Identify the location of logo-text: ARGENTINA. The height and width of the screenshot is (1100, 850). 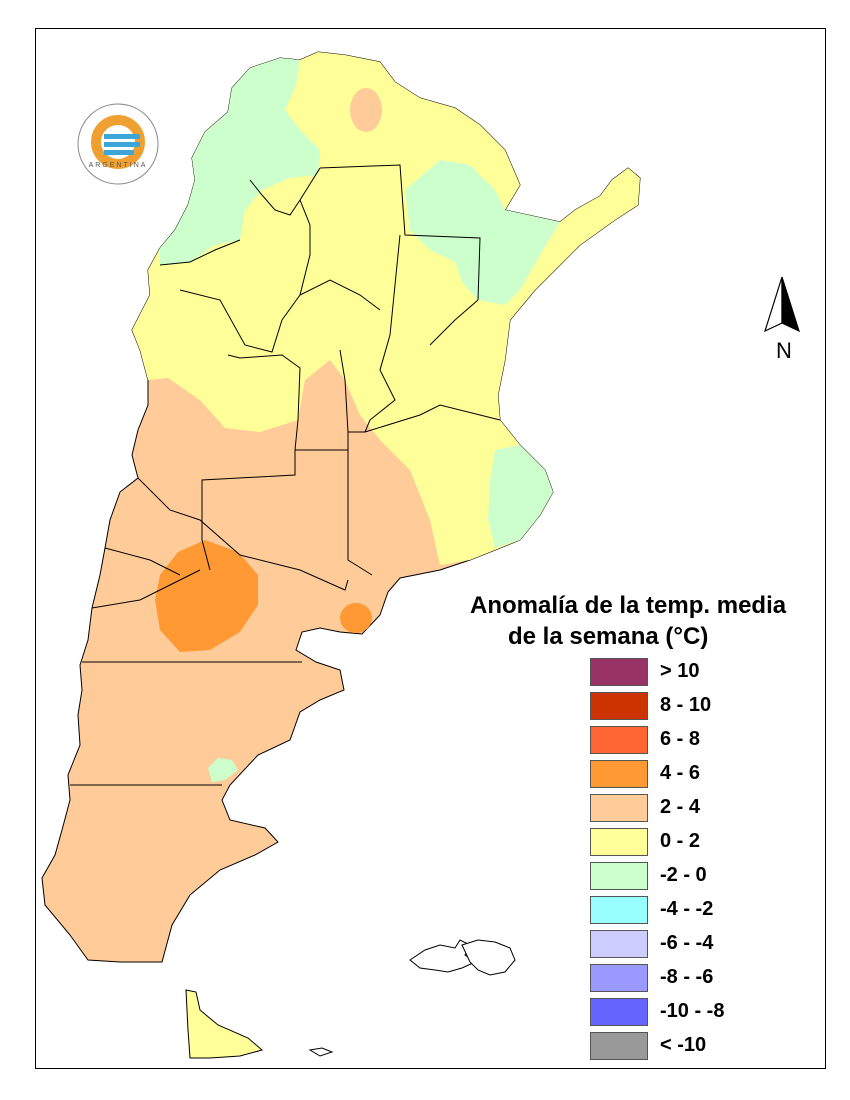
(118, 165).